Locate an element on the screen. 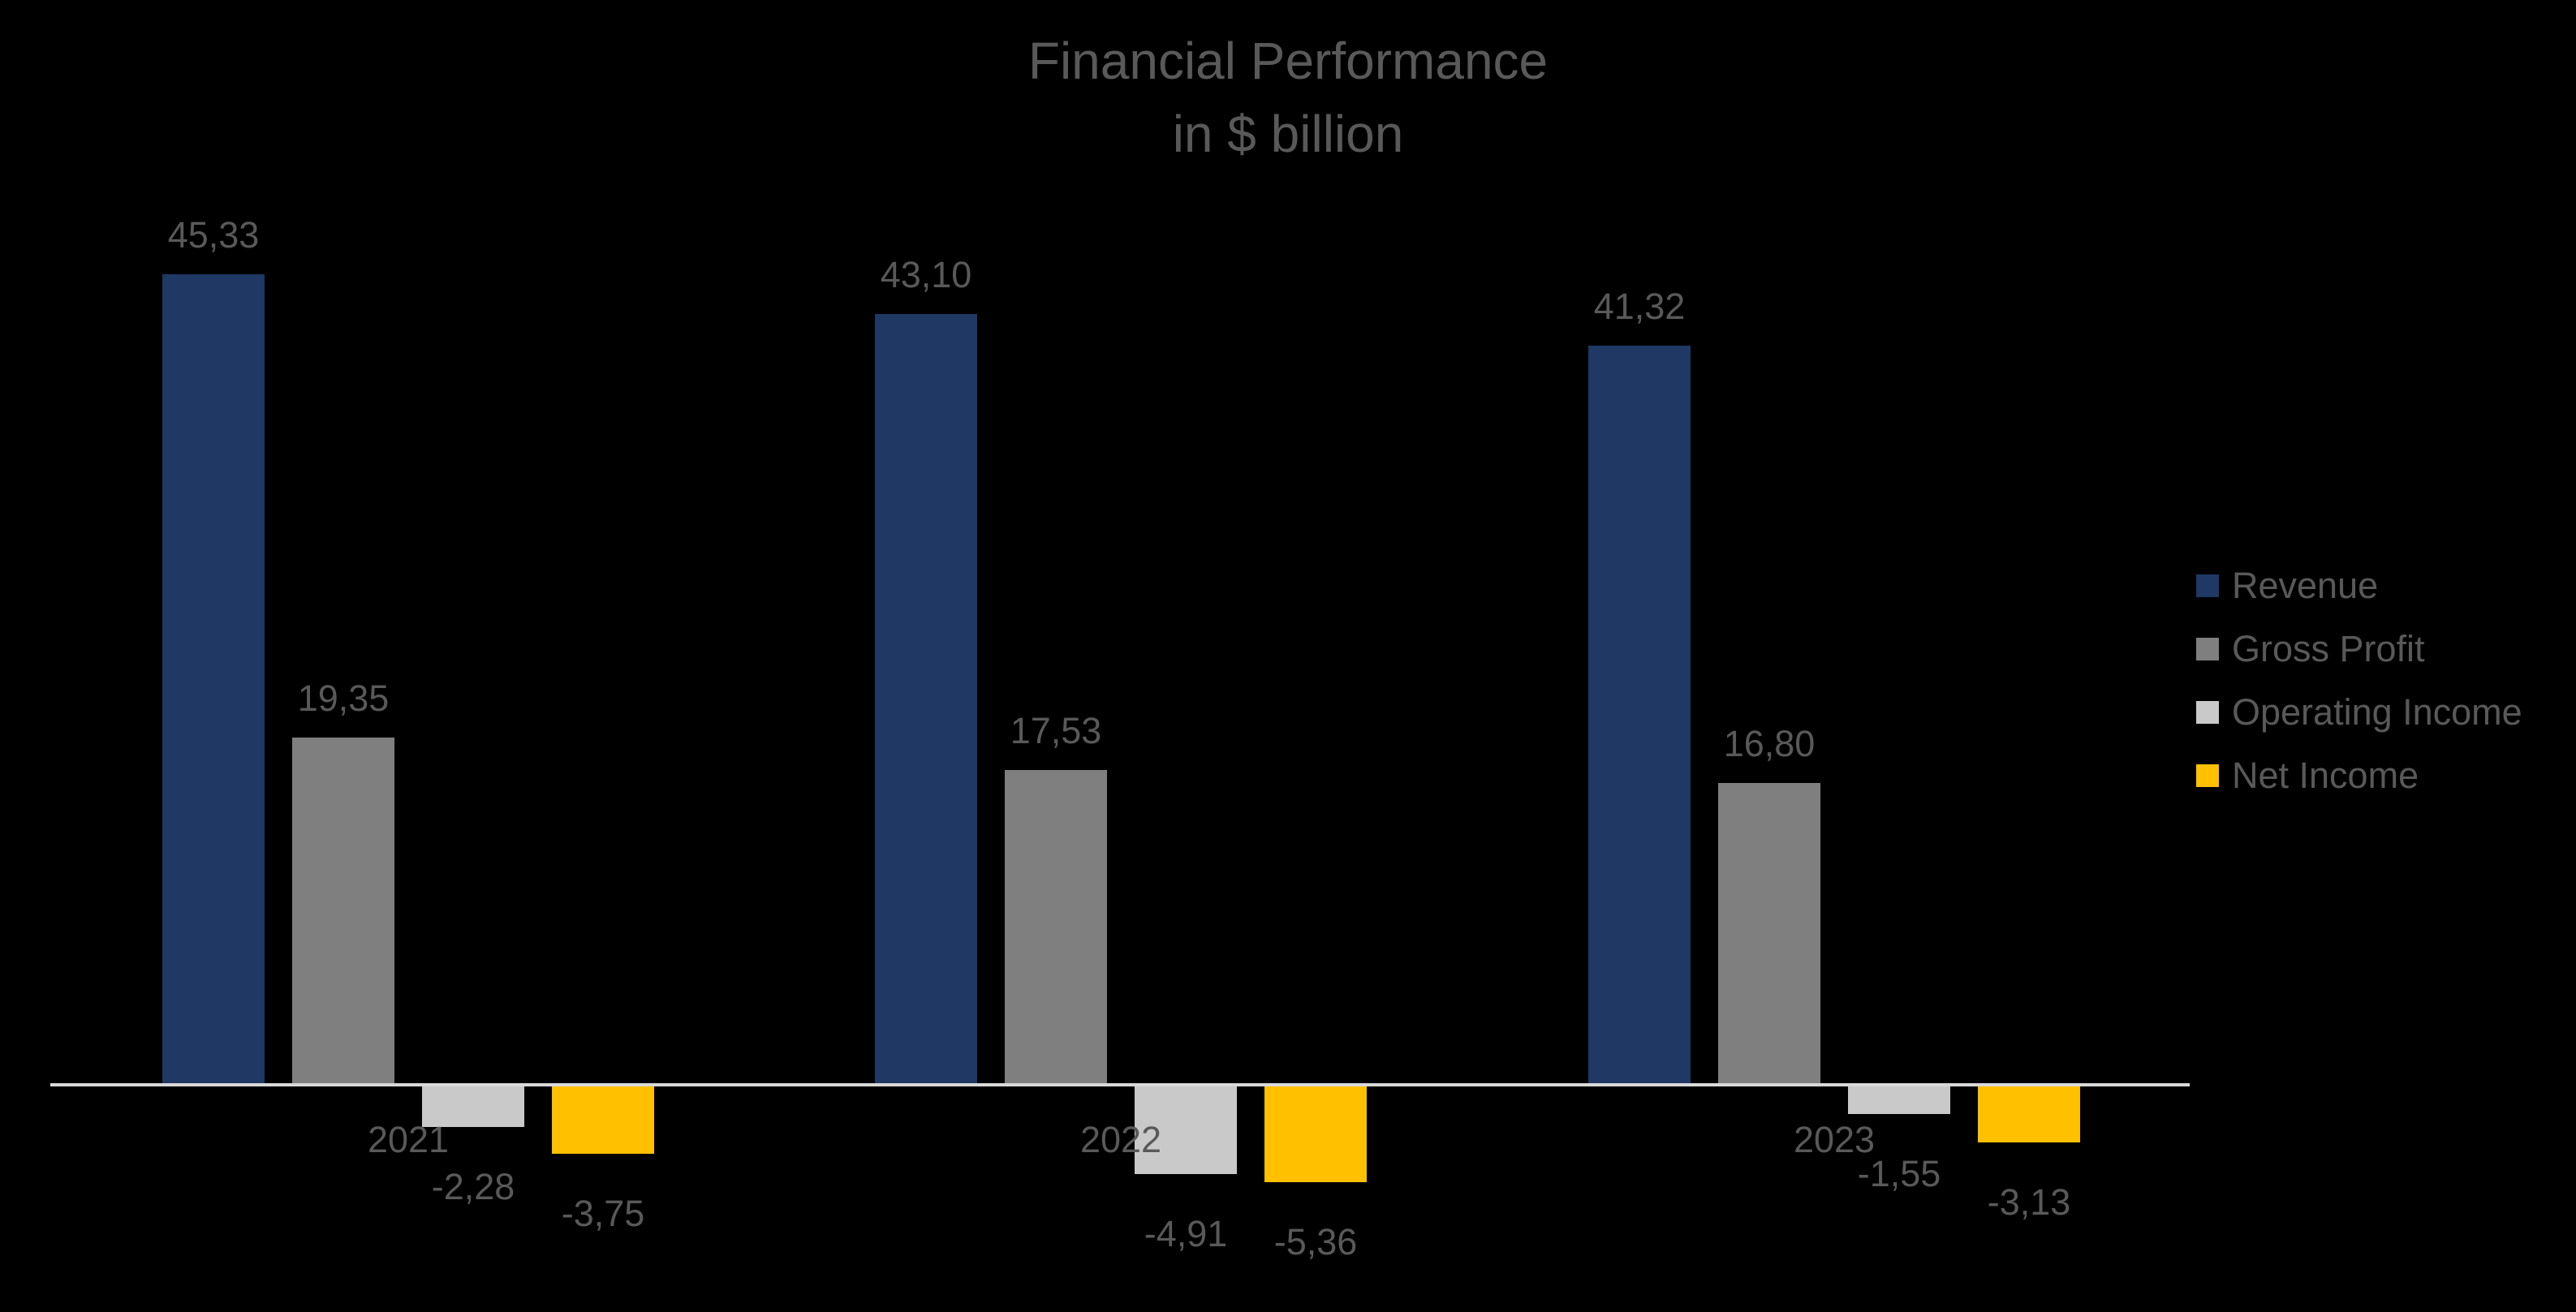 The image size is (2576, 1312). x-axis-line is located at coordinates (1120, 1084).